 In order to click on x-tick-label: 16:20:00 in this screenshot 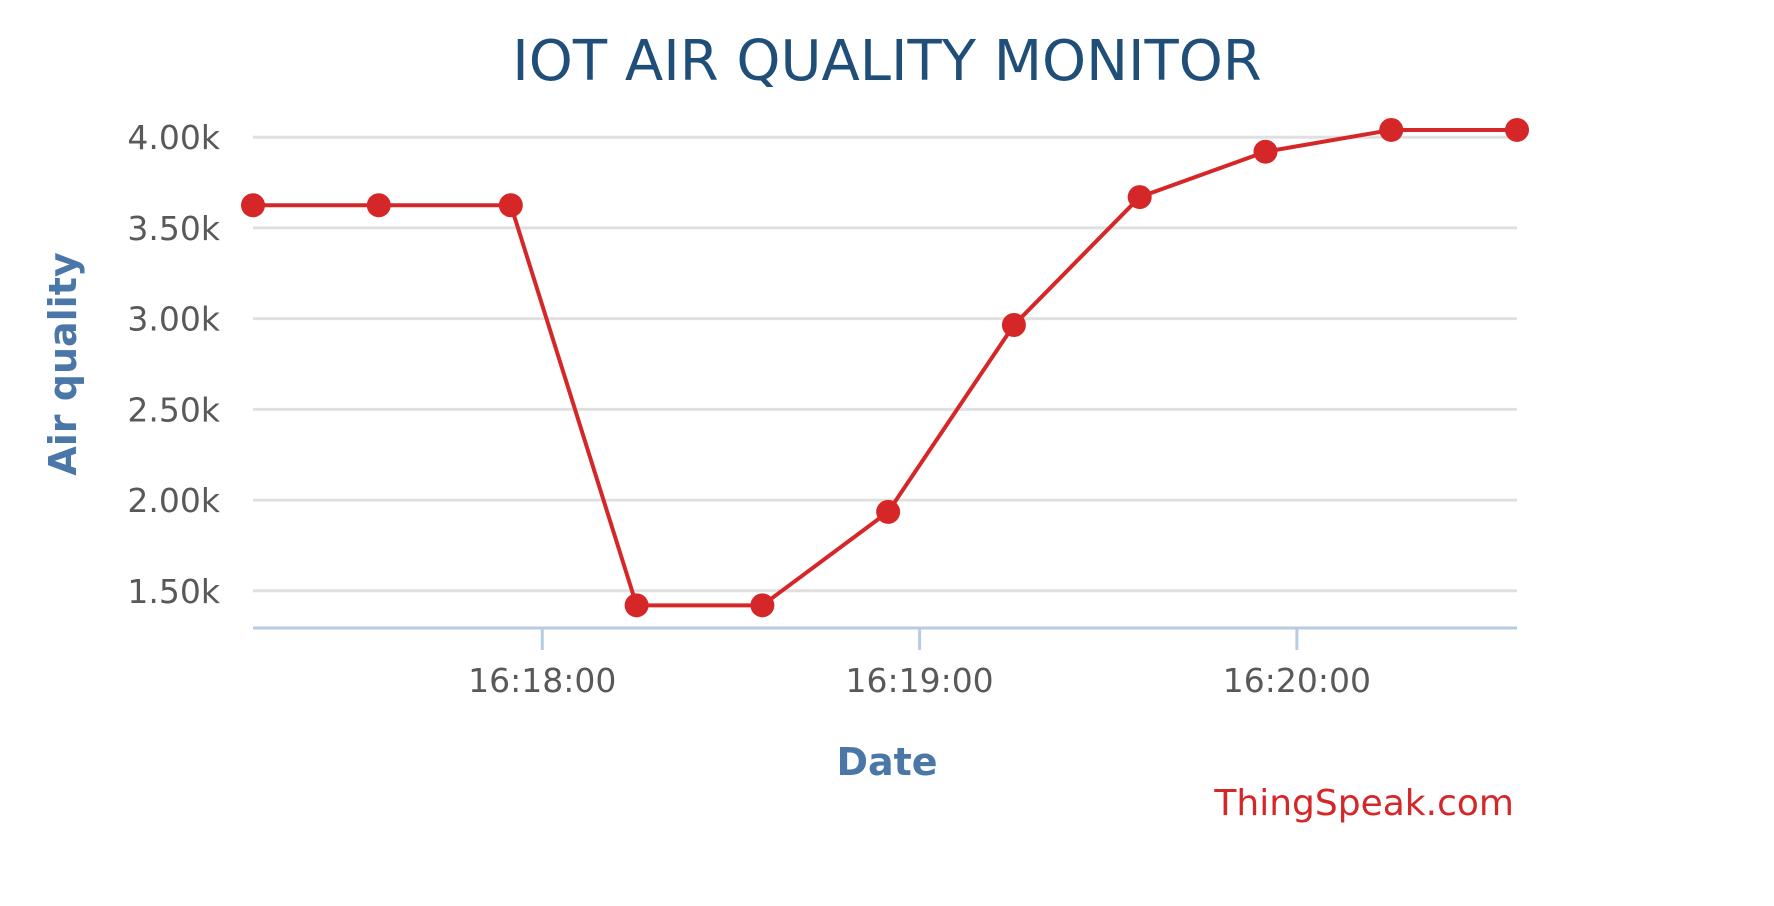, I will do `click(1297, 680)`.